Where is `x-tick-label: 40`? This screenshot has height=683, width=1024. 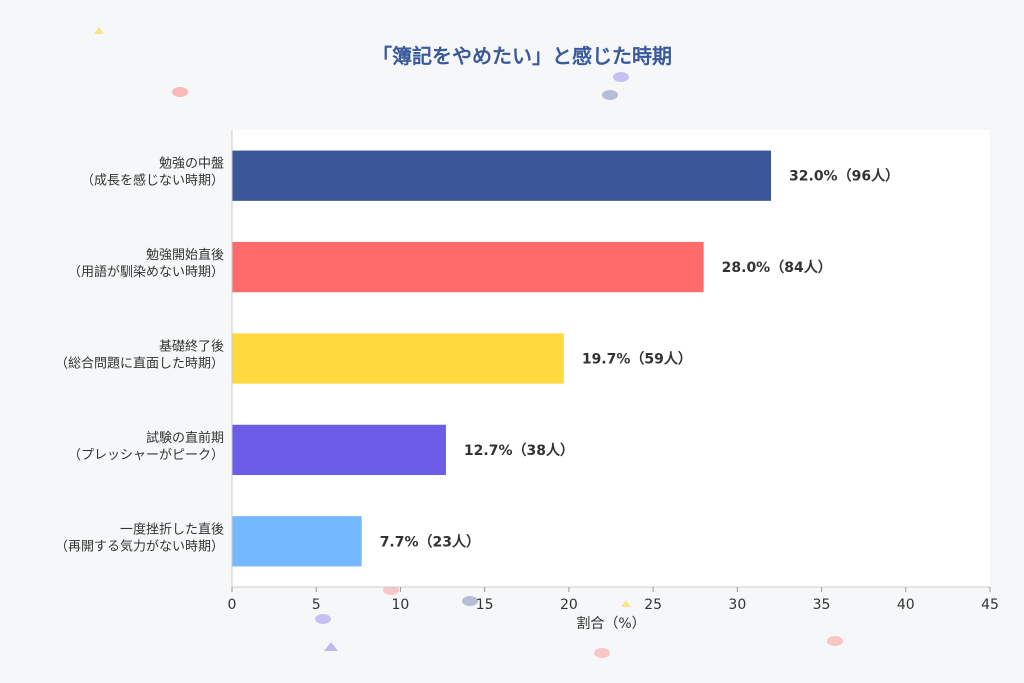 x-tick-label: 40 is located at coordinates (906, 605).